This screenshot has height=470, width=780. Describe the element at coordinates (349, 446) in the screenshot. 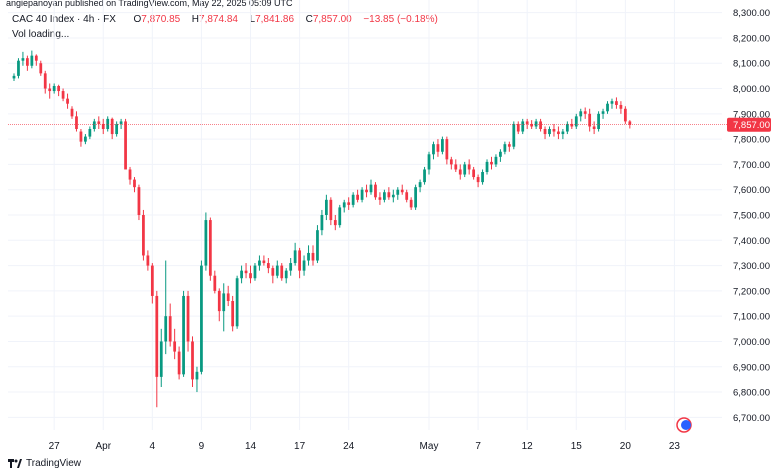

I see `x-tick-label: 24` at that location.